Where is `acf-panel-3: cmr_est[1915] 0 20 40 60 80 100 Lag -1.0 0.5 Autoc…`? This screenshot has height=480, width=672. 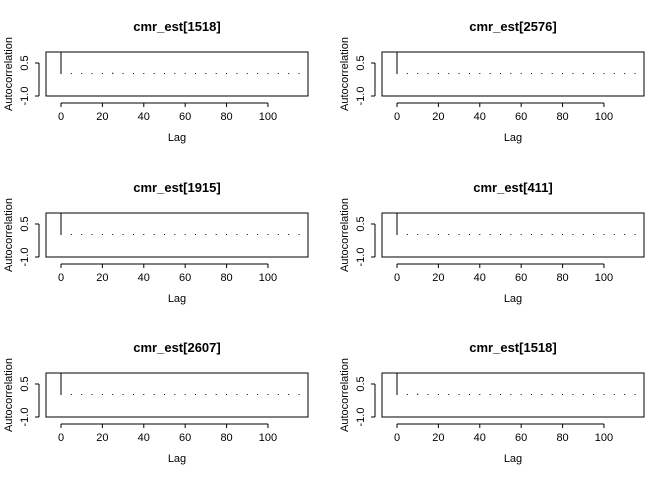 acf-panel-3: cmr_est[1915] 0 20 40 60 80 100 Lag -1.0 0.5 Autoc… is located at coordinates (156, 242).